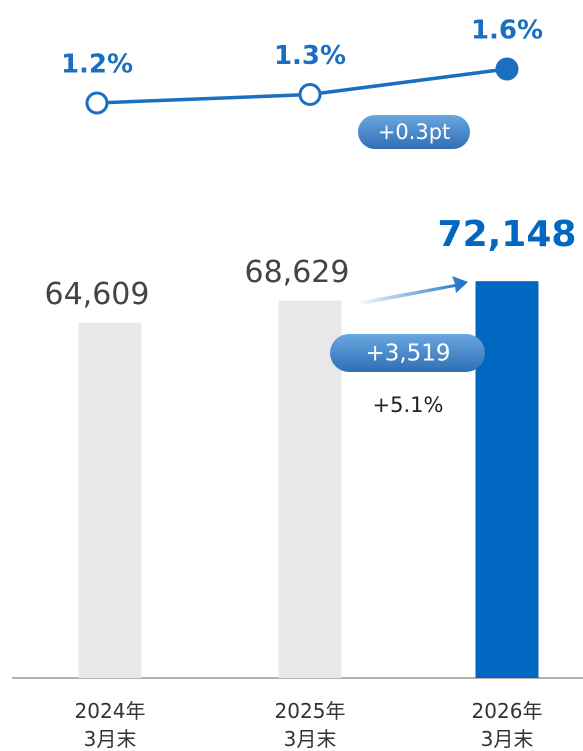 This screenshot has width=583, height=751. Describe the element at coordinates (310, 56) in the screenshot. I see `line-label: 1.3%` at that location.